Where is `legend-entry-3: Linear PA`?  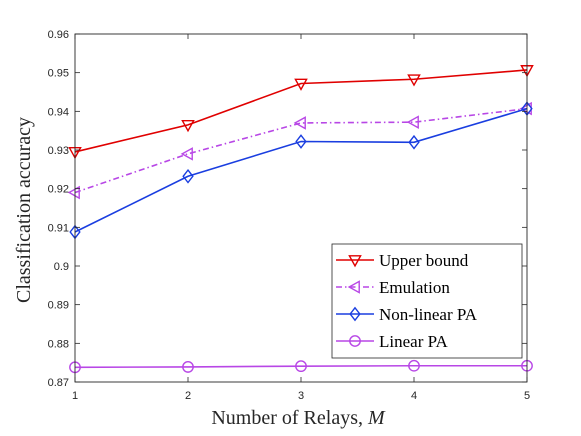 legend-entry-3: Linear PA is located at coordinates (392, 341).